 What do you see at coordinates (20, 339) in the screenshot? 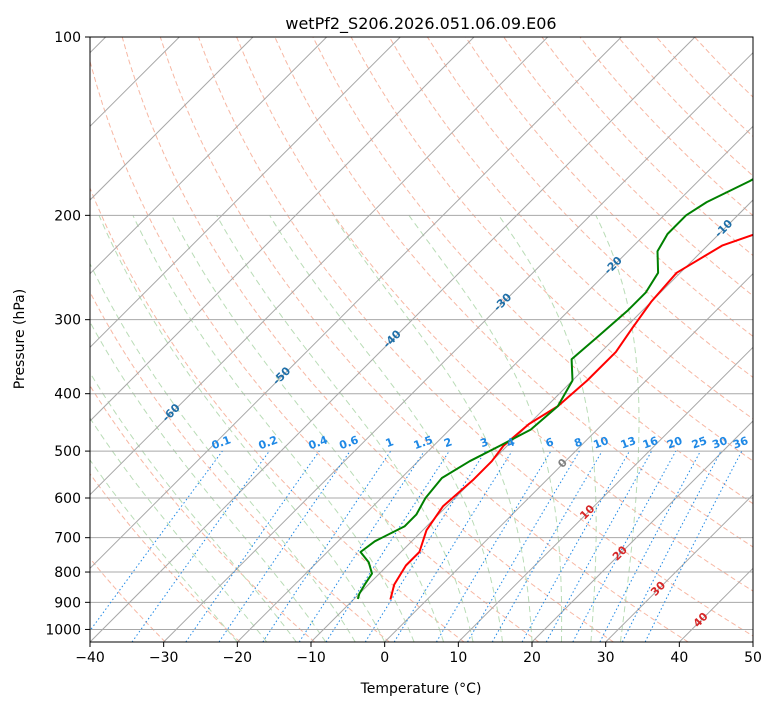
I see `y-axis-title: Pressure (hPa)` at bounding box center [20, 339].